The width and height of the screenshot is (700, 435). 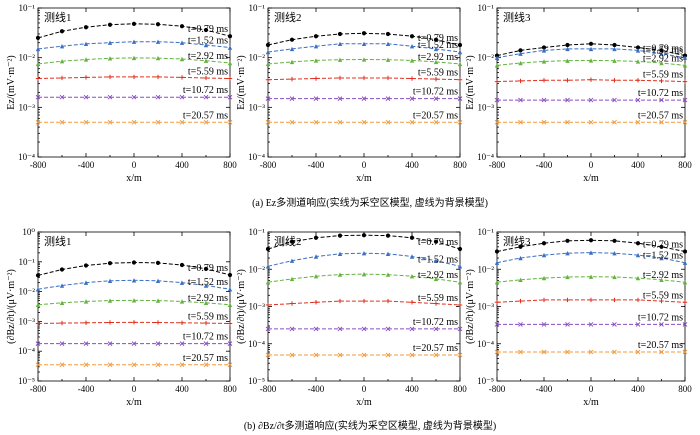 I want to click on series-1: t=1.52 ms, so click(x=134, y=284).